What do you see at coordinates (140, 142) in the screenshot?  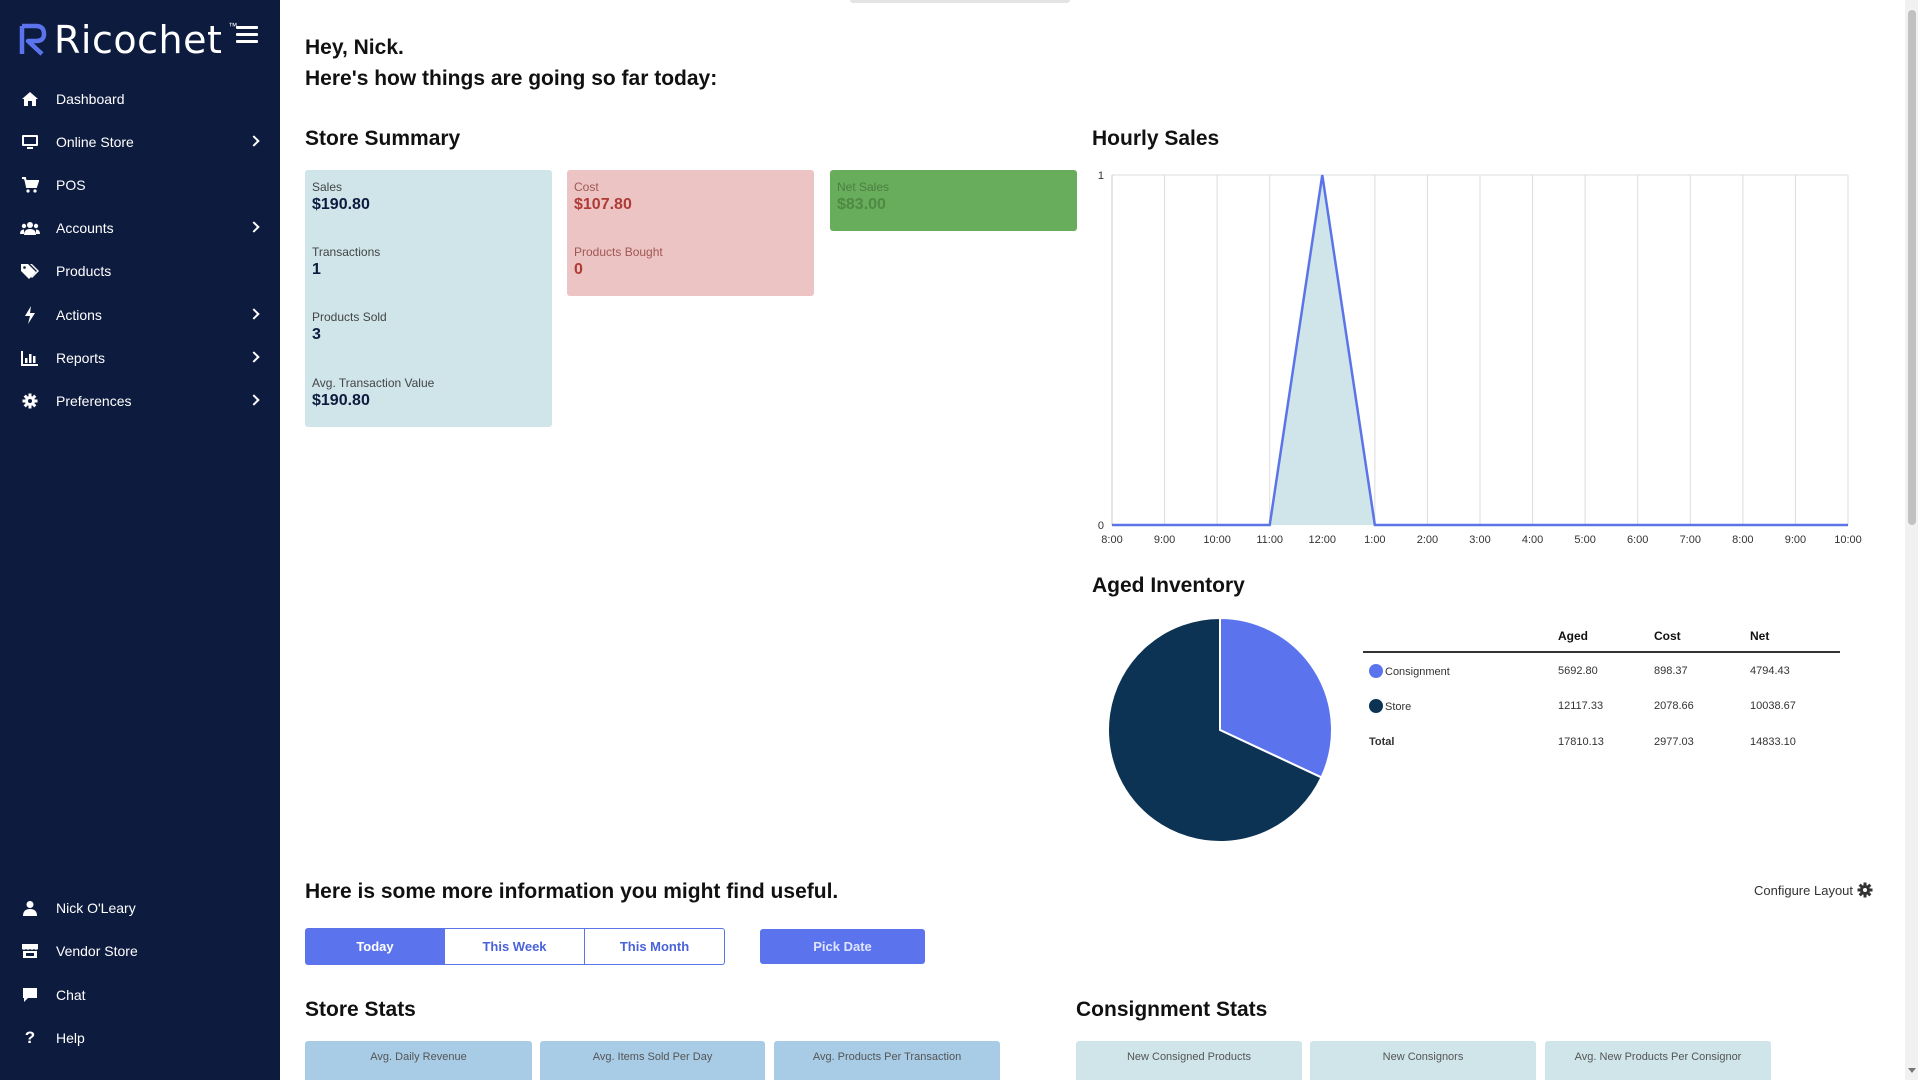 I see `sidebar-item-online-store: Online Store` at bounding box center [140, 142].